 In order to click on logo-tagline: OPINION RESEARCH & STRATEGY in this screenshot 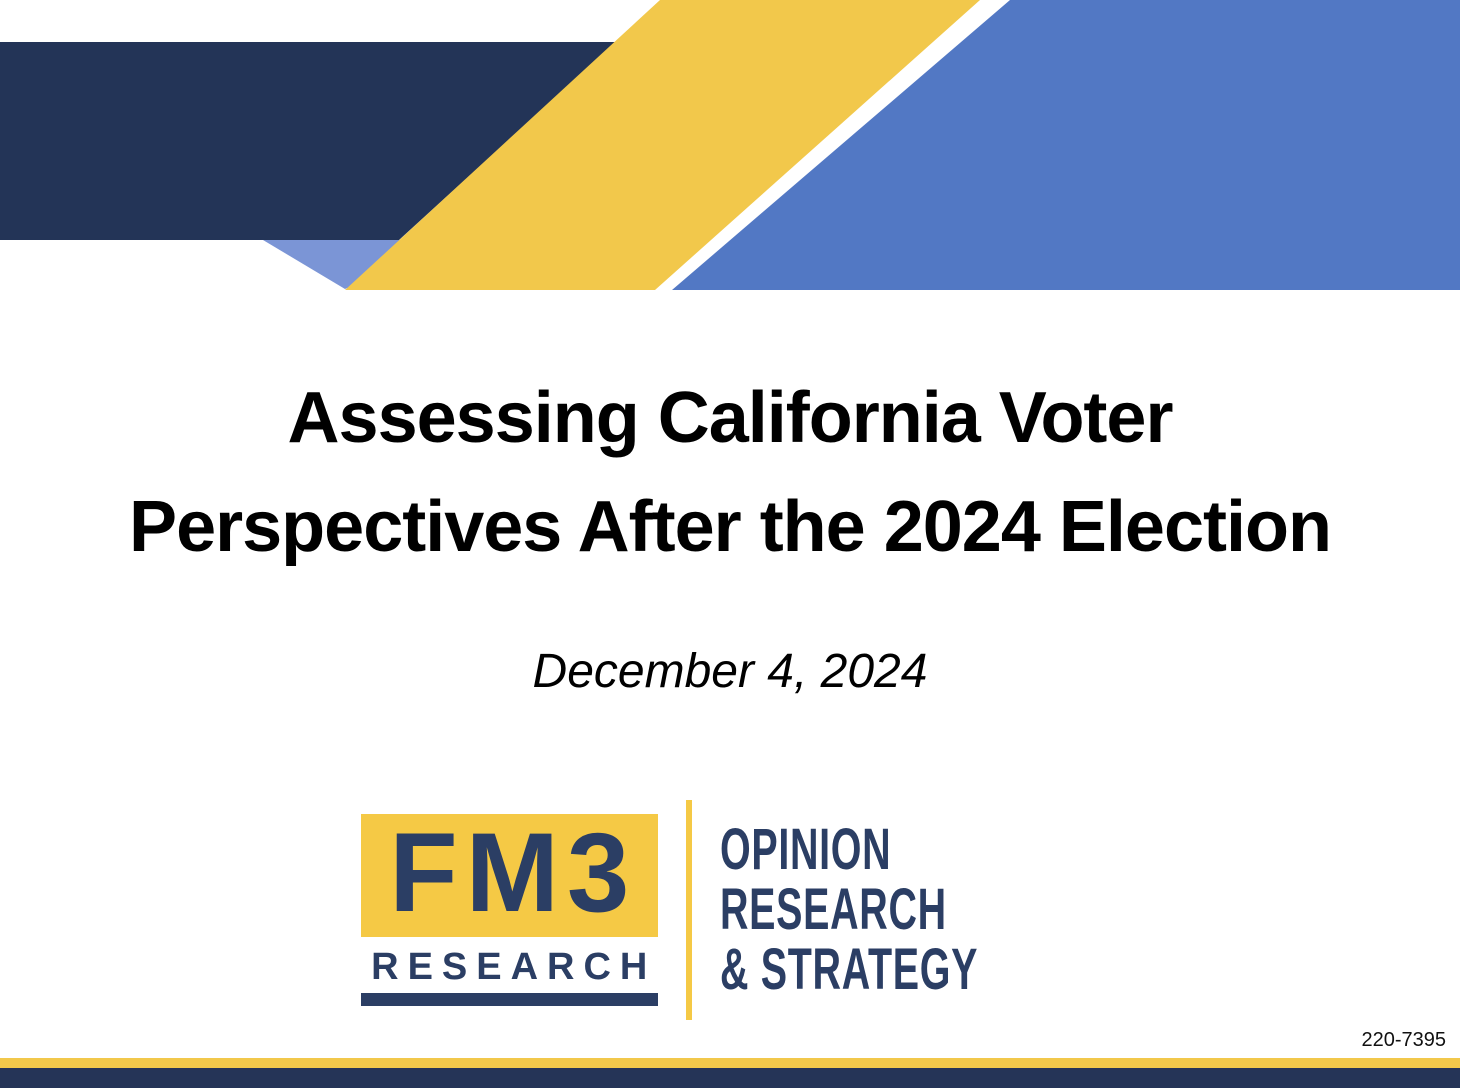, I will do `click(910, 910)`.